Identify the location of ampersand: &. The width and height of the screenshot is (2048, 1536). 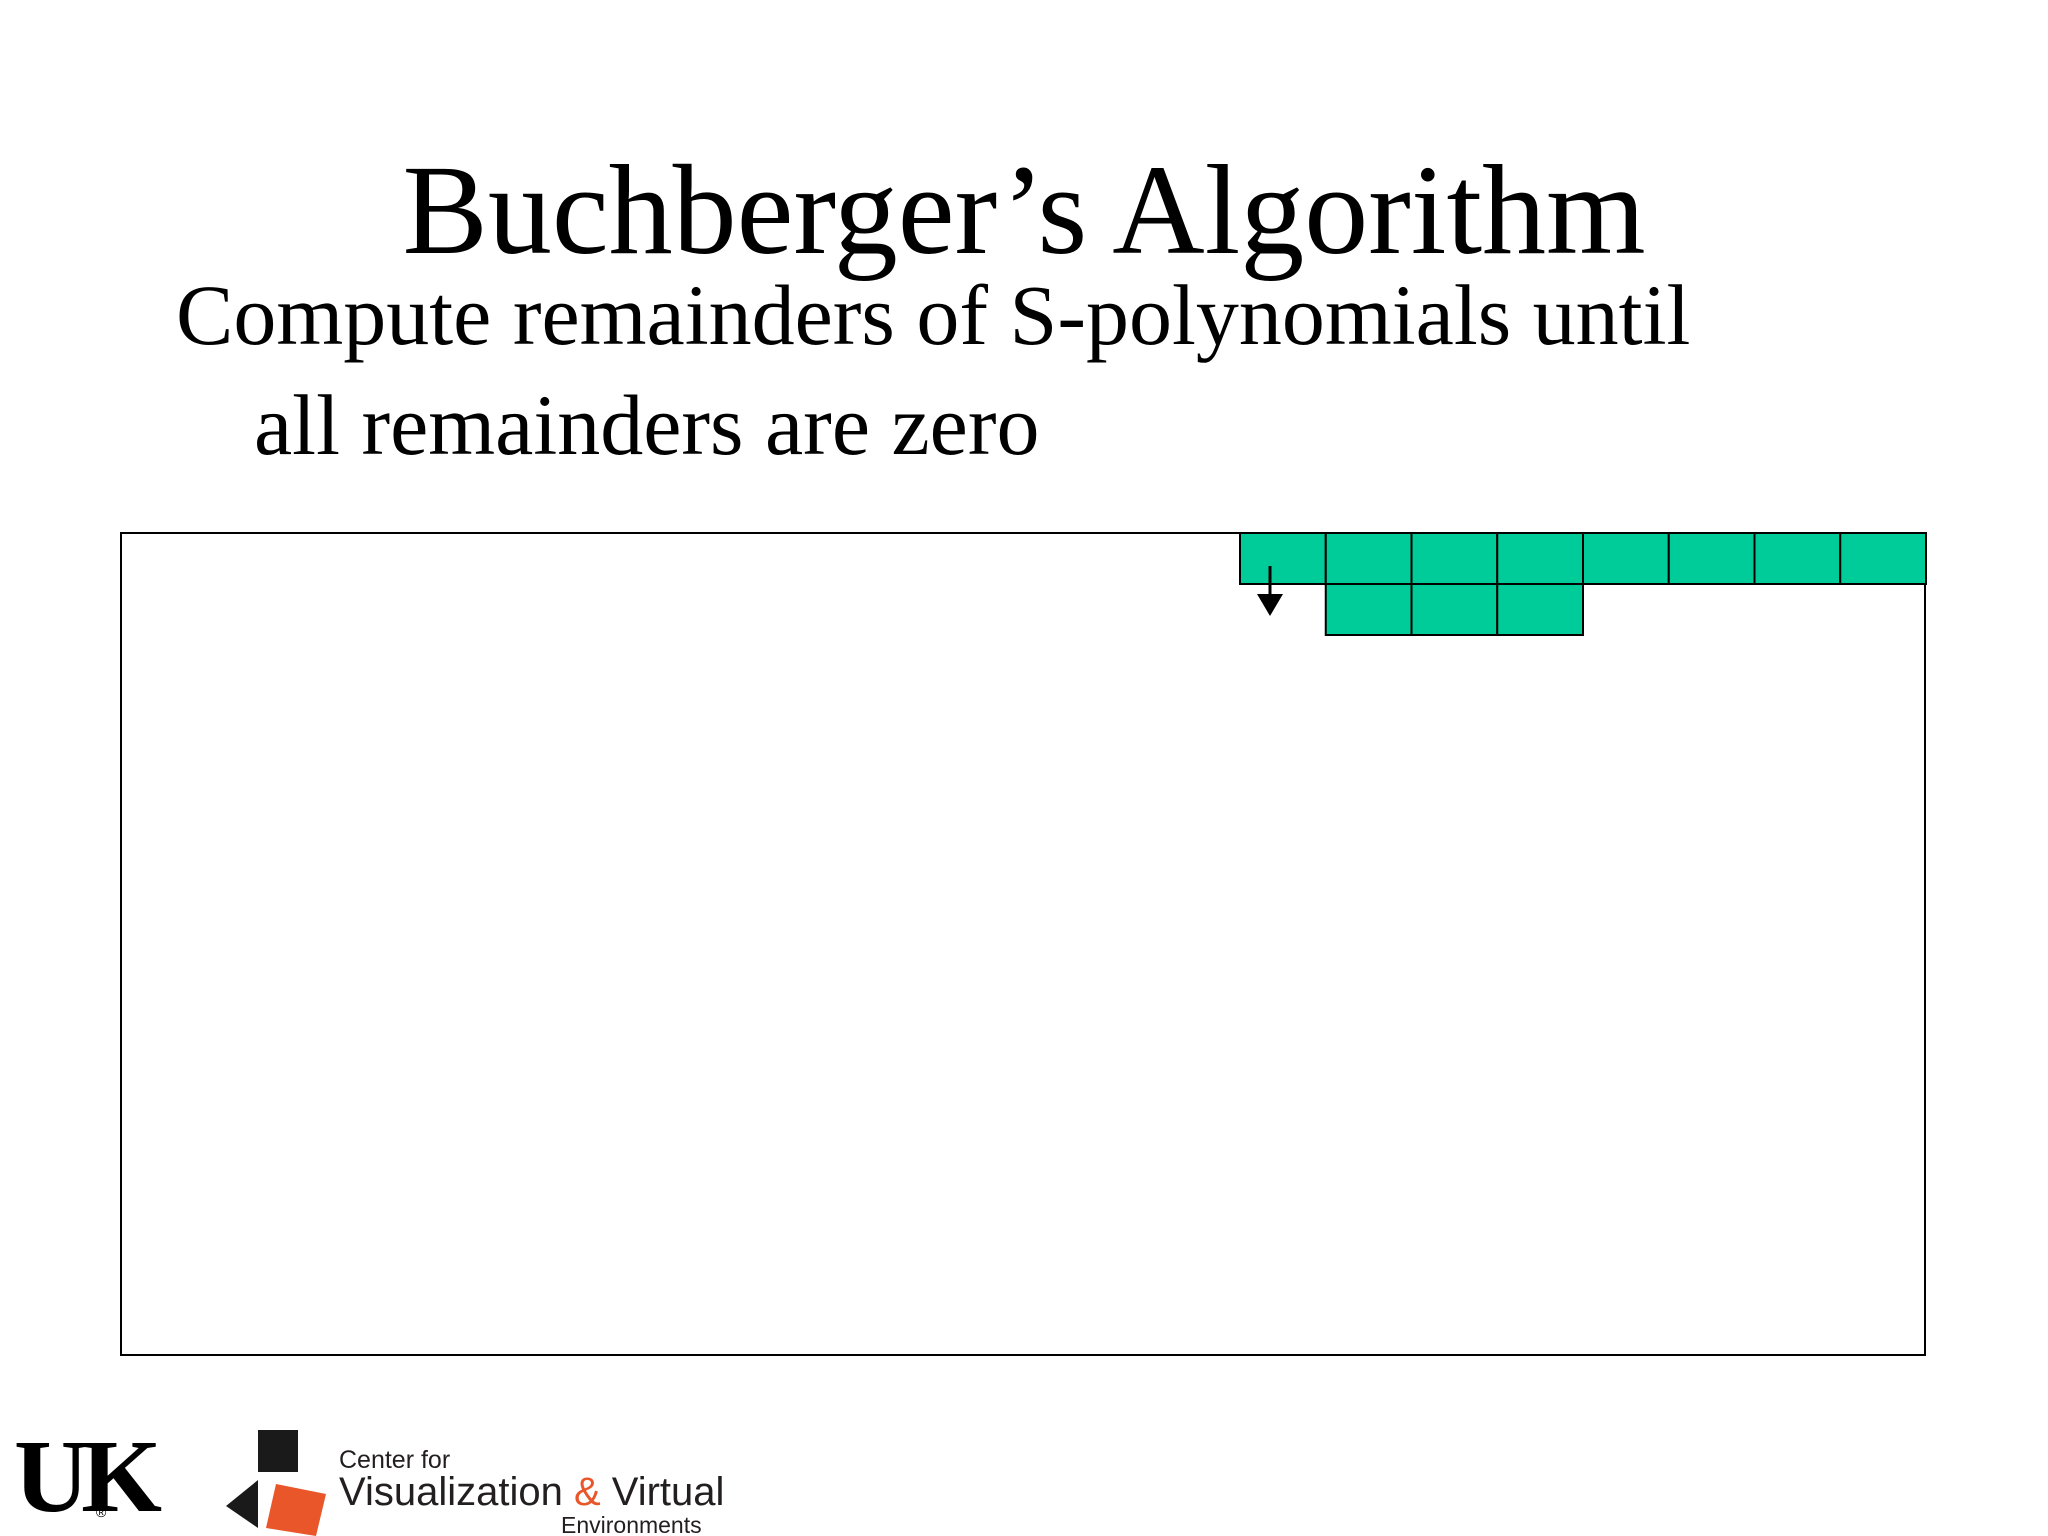
(587, 1492).